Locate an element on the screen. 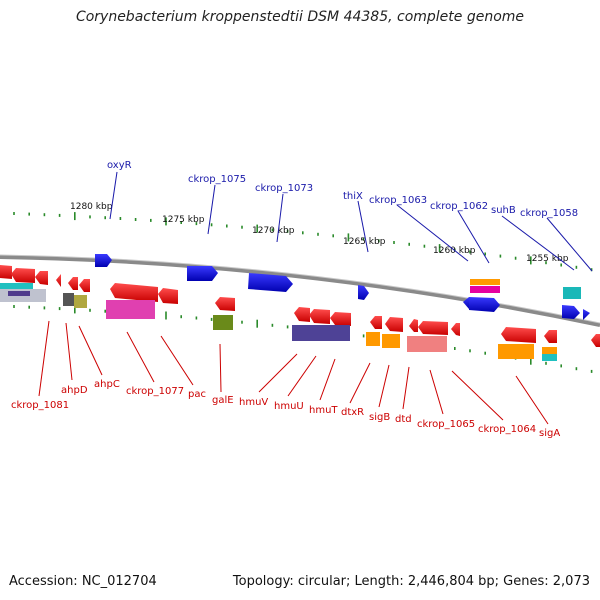 The width and height of the screenshot is (600, 600). gene-label: ahpD is located at coordinates (74, 390).